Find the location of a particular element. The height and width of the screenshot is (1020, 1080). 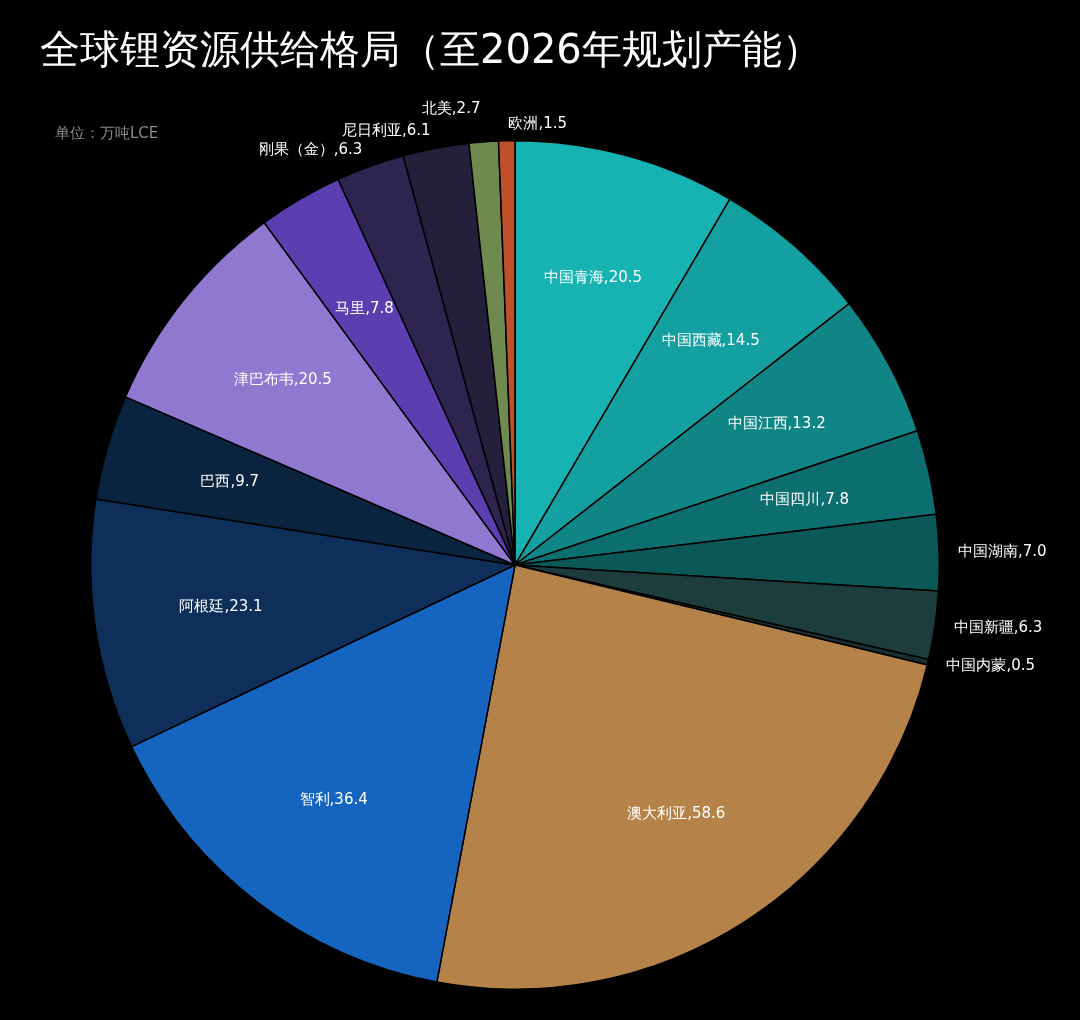

slice-label: 巴西,9.7 is located at coordinates (230, 481).